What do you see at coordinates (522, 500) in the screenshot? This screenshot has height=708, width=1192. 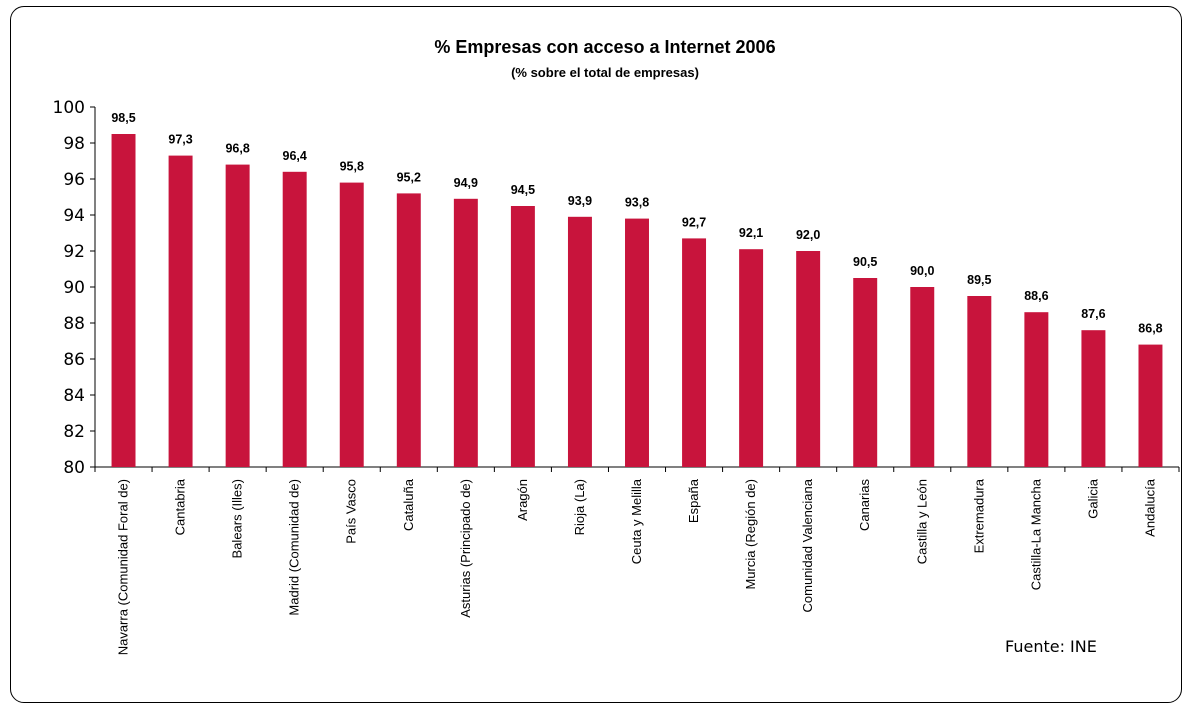 I see `x-tick-label: Aragón` at bounding box center [522, 500].